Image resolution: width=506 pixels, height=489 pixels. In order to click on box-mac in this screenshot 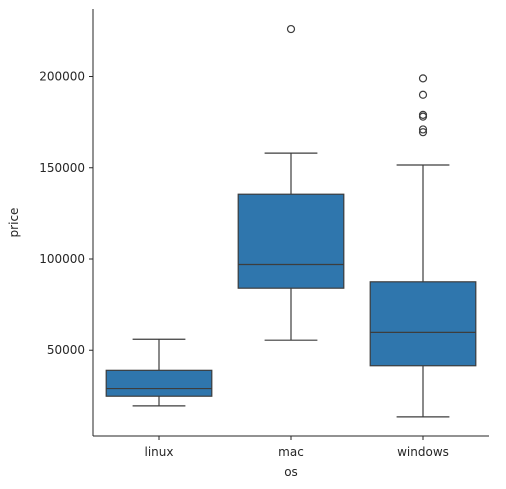, I will do `click(291, 182)`.